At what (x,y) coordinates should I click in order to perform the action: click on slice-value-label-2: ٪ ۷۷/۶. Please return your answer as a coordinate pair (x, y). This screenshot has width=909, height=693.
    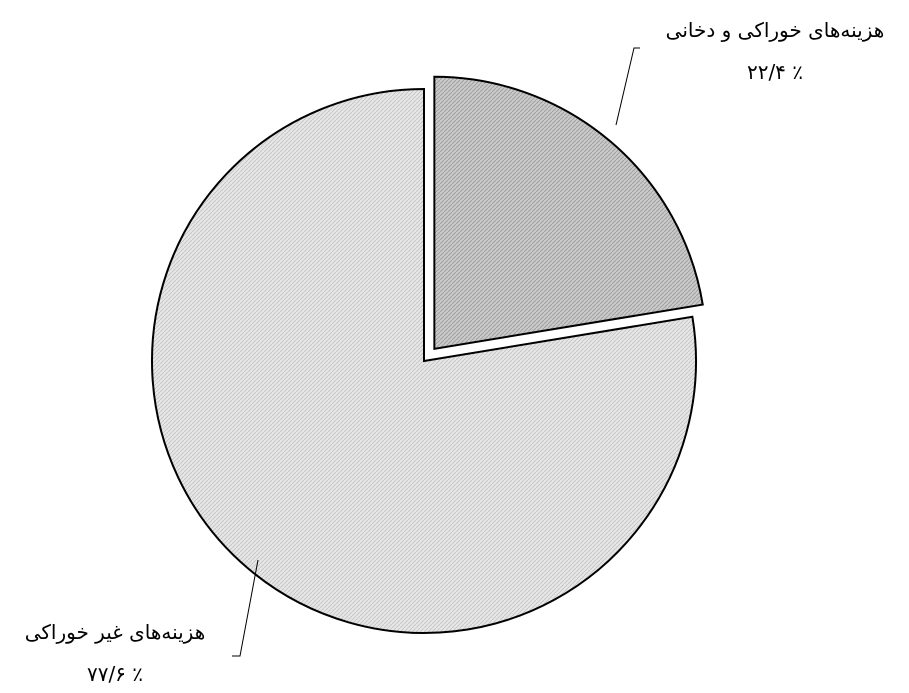
    Looking at the image, I should click on (115, 674).